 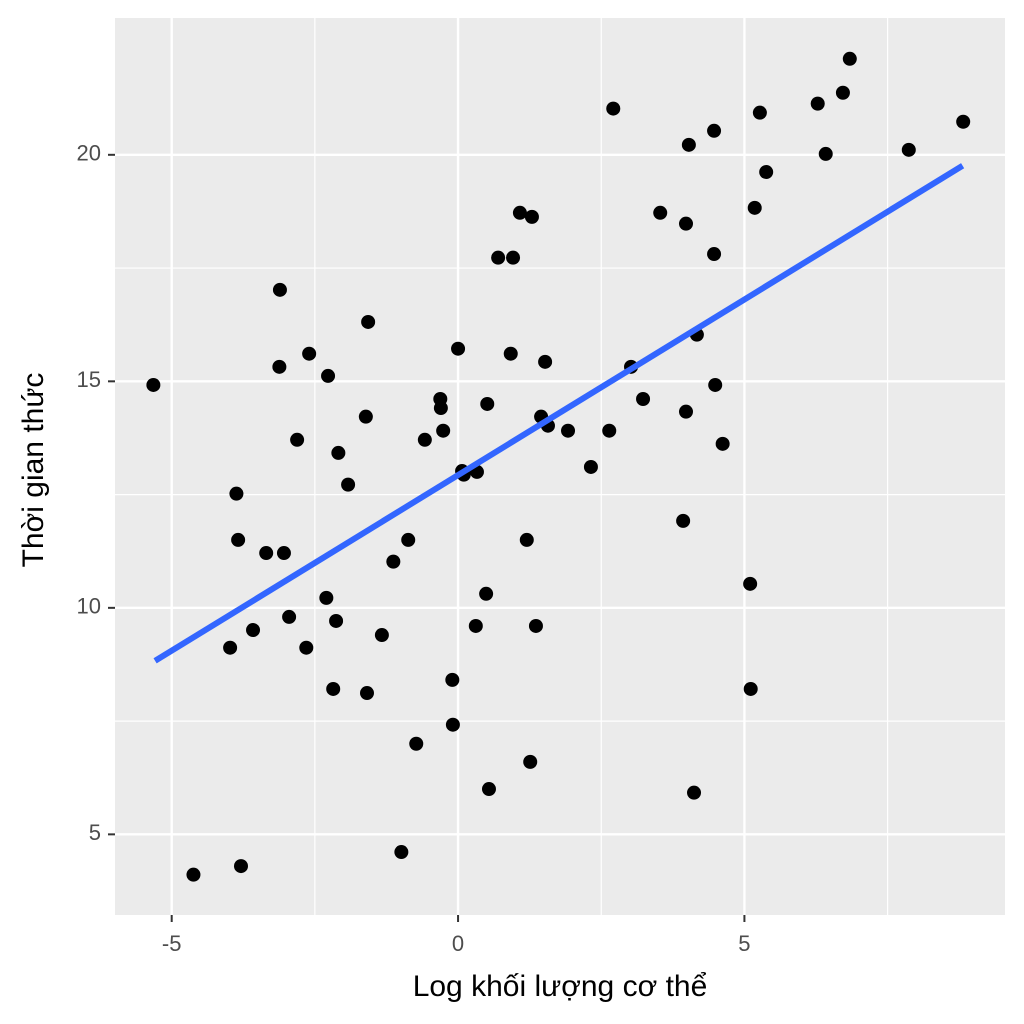 I want to click on y-tick-label: 20, so click(x=89, y=153).